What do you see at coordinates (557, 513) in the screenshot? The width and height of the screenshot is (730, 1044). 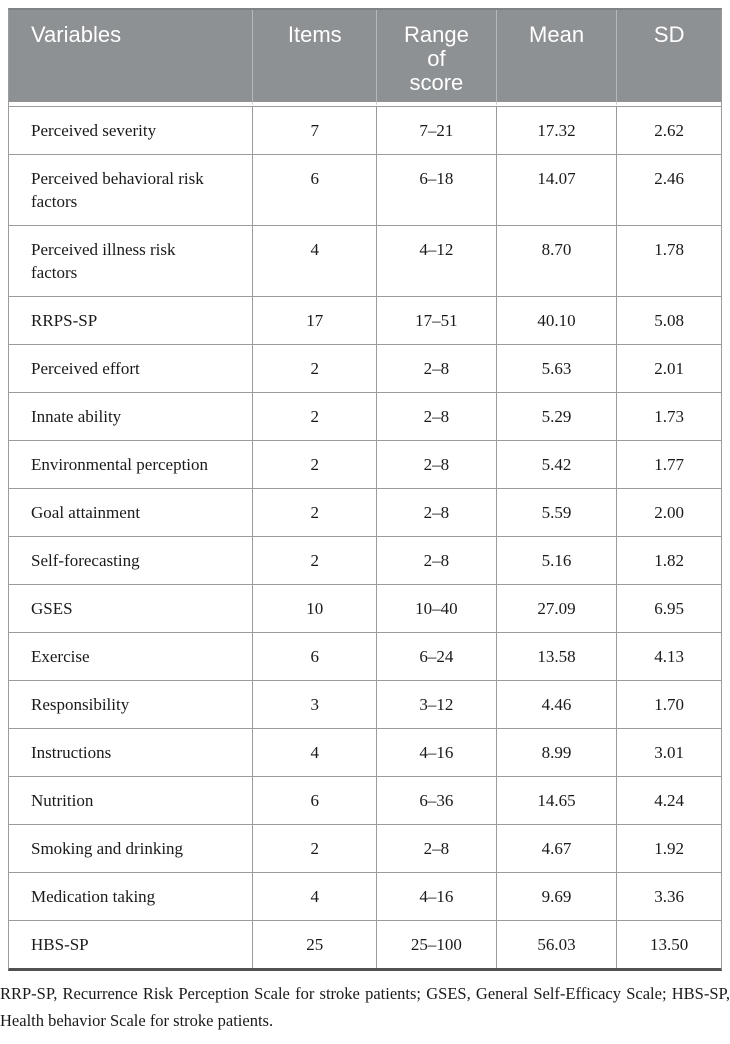 I see `value-cell: 5.59` at bounding box center [557, 513].